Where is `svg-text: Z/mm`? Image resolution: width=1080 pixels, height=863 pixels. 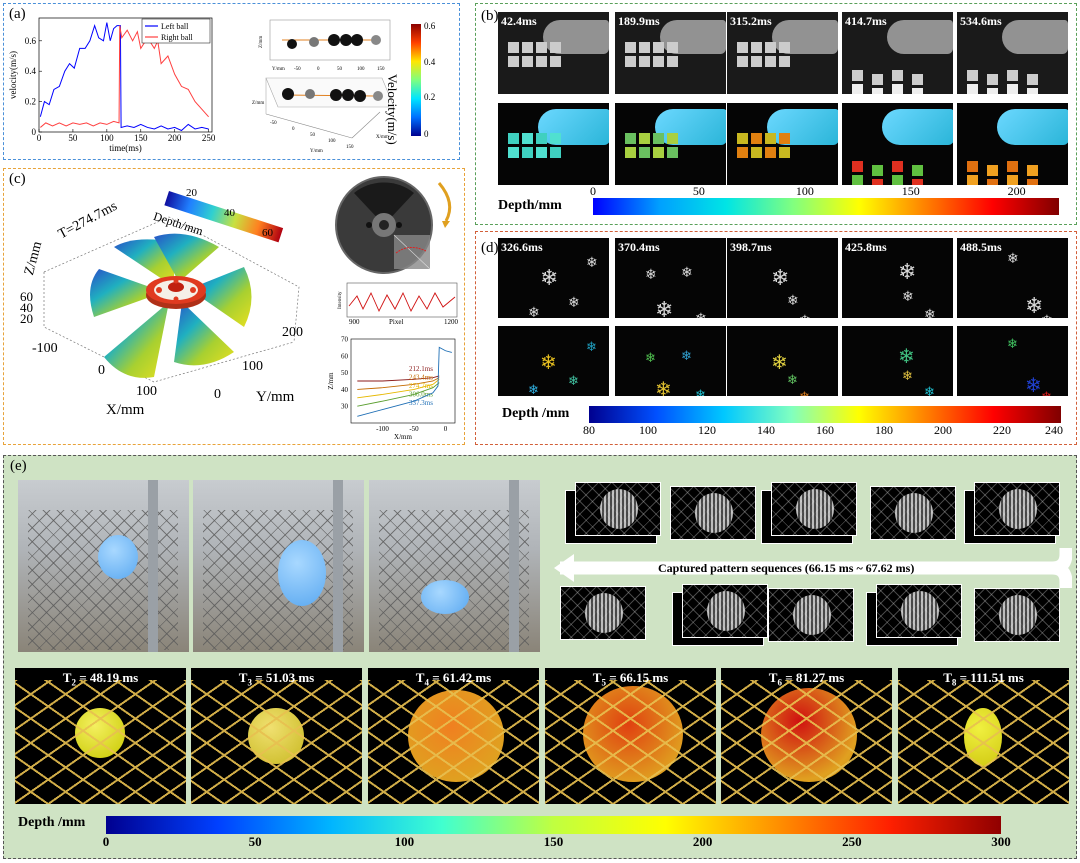 svg-text: Z/mm is located at coordinates (261, 42).